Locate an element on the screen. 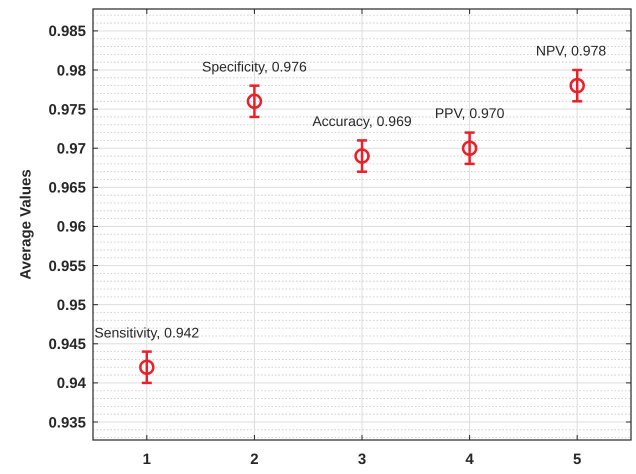  y-axis-title: Average Values is located at coordinates (26, 224).